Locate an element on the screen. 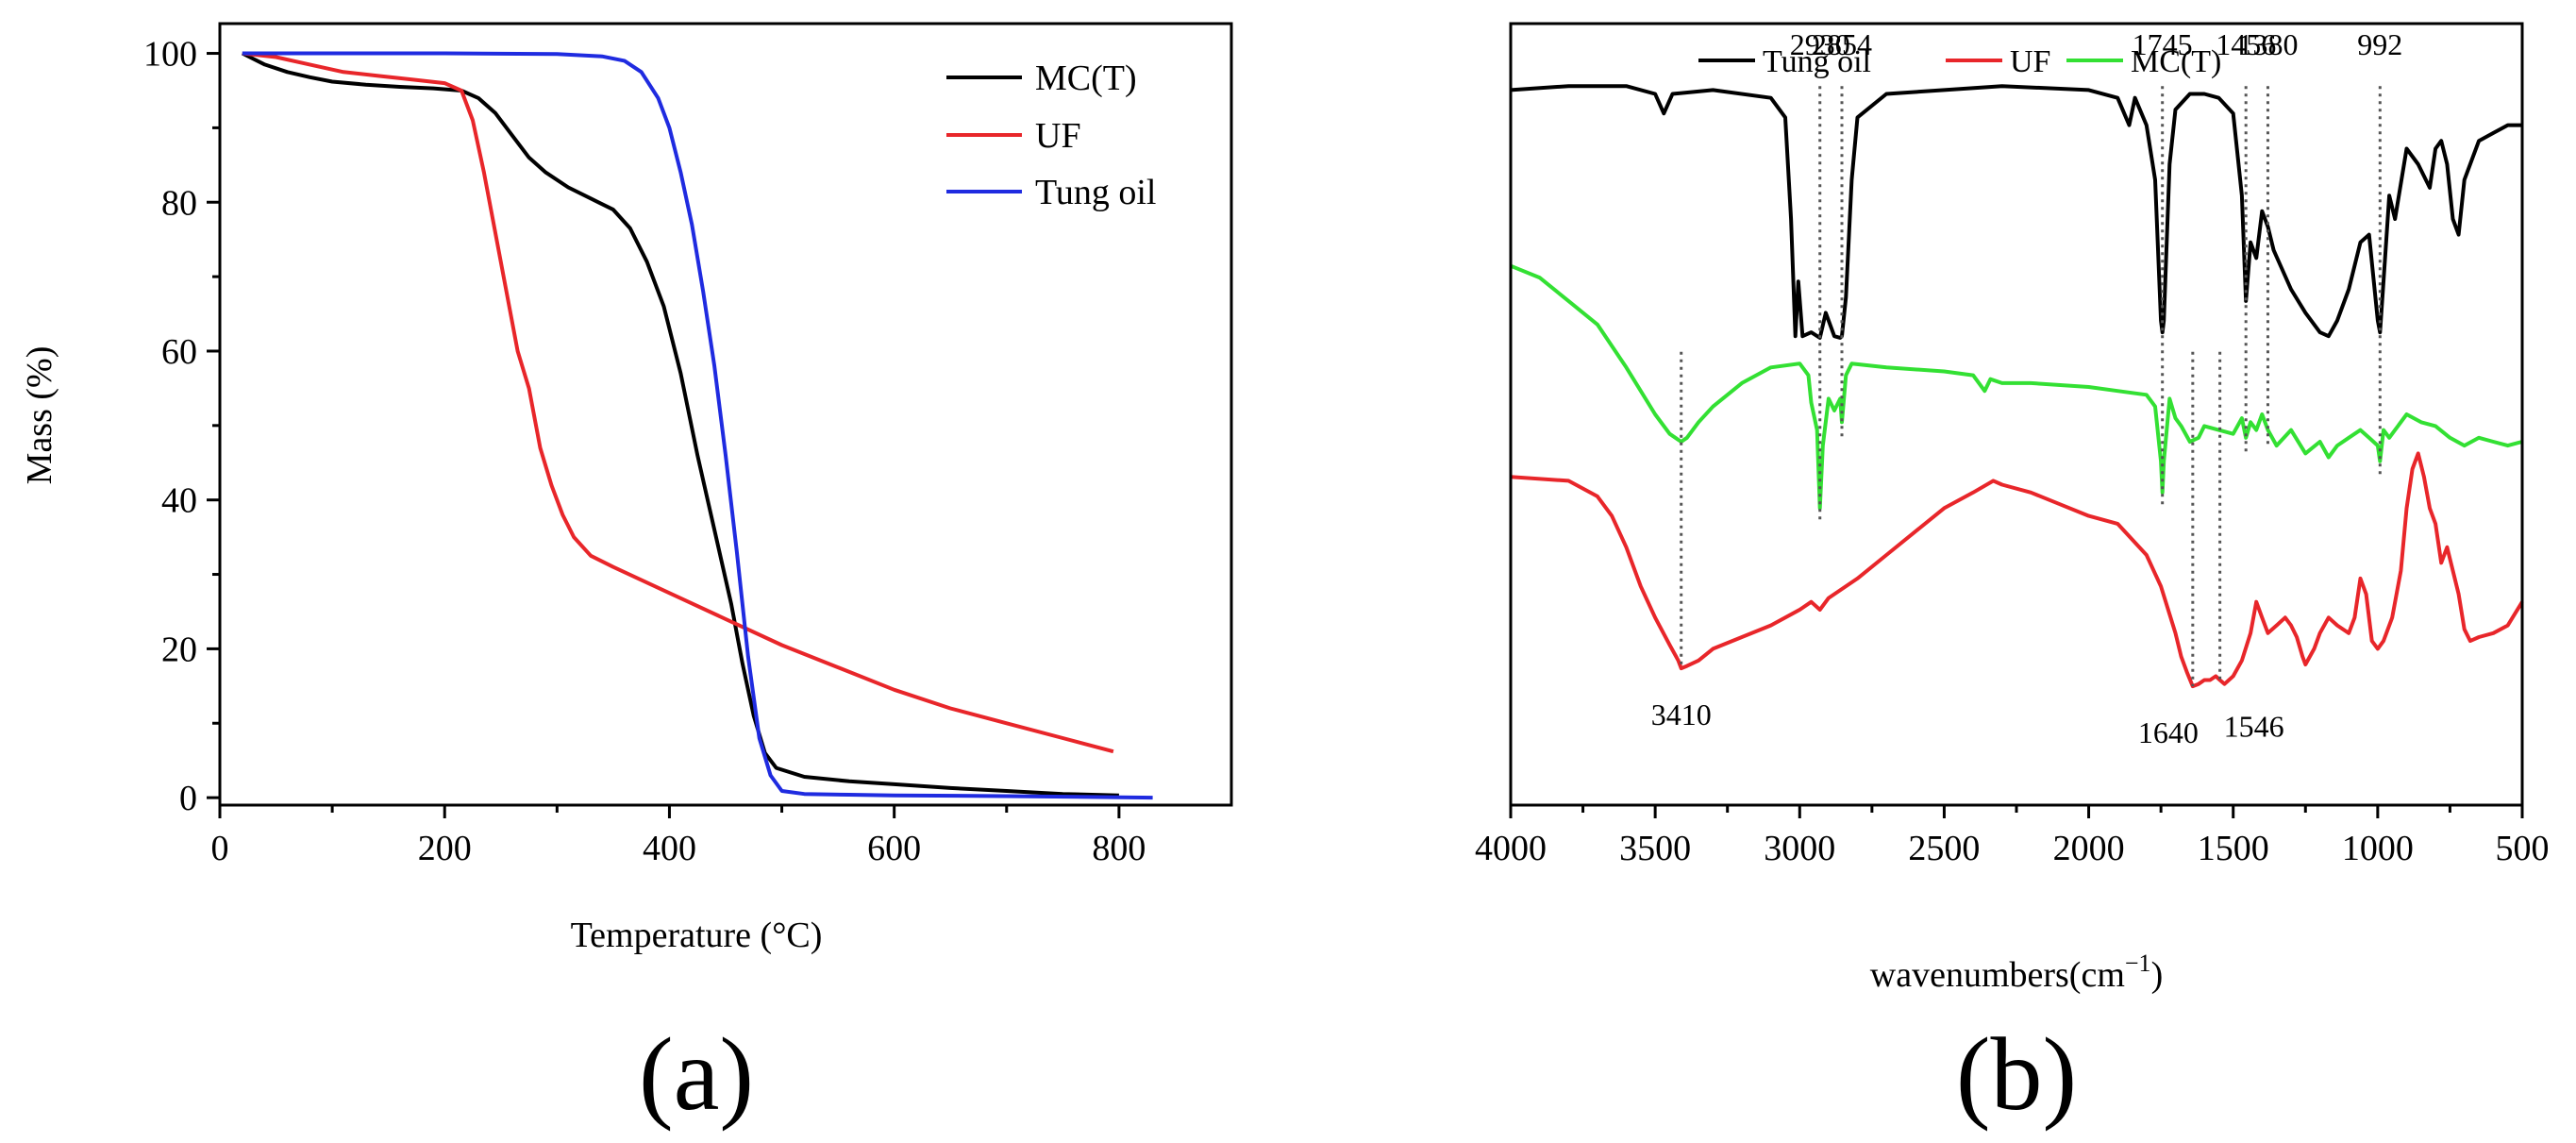  panel-a-legend-label-uf: UF is located at coordinates (1058, 136).